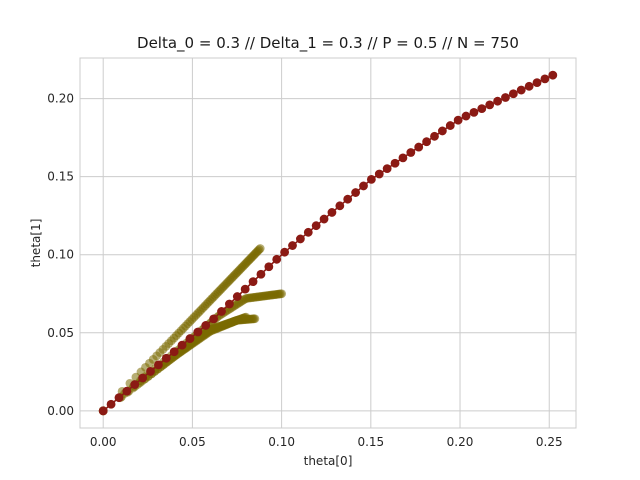 Image resolution: width=640 pixels, height=480 pixels. I want to click on x-tick-label: 0.00, so click(103, 442).